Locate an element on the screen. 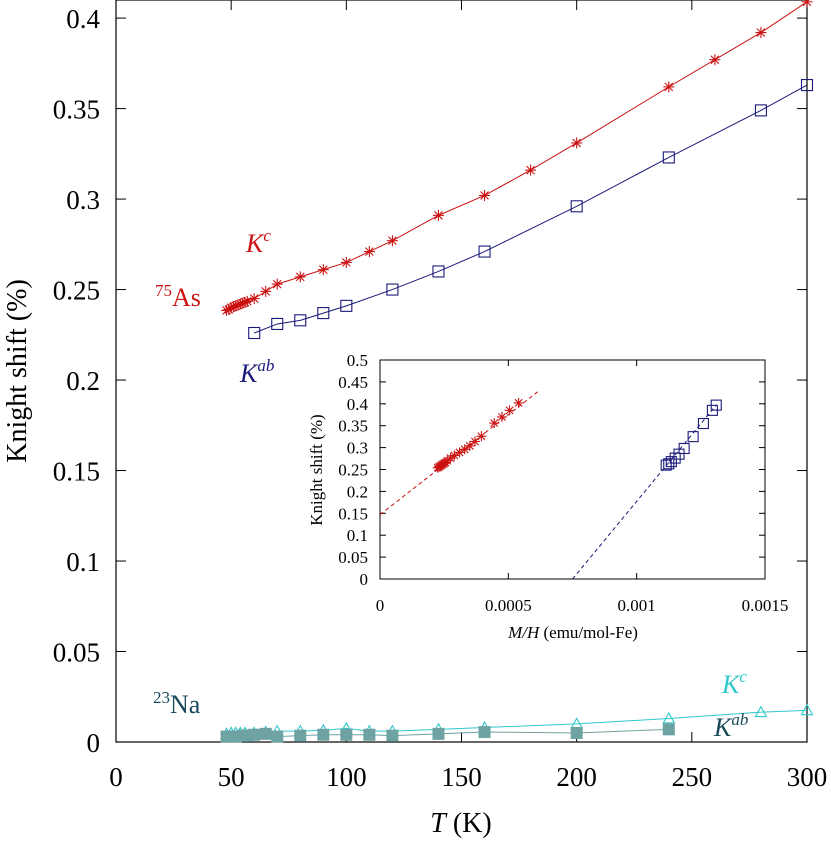 The height and width of the screenshot is (844, 831). inset-y-tick-label: 0.1 is located at coordinates (357, 535).